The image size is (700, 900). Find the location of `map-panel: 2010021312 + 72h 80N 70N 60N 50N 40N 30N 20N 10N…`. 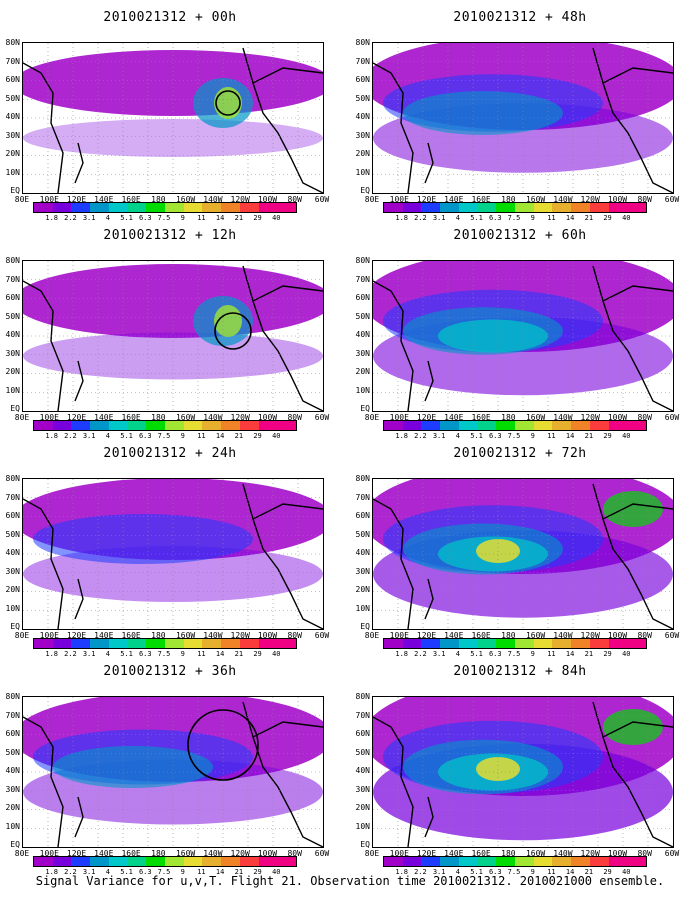

map-panel: 2010021312 + 72h 80N 70N 60N 50N 40N 30N 20N 10N… is located at coordinates (520, 547).